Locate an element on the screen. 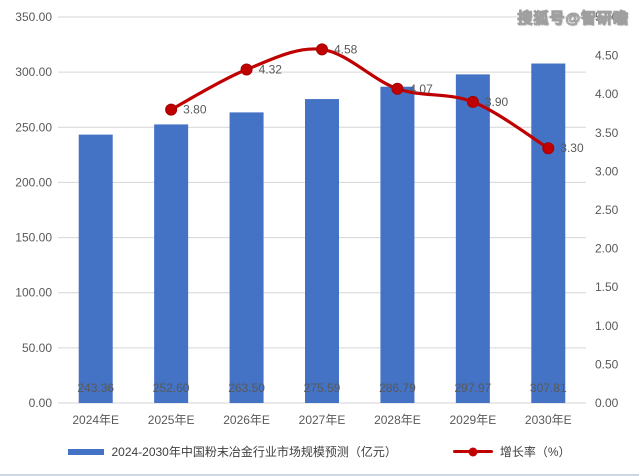 The width and height of the screenshot is (639, 476). right-axis-tick-label: 1.50 is located at coordinates (607, 287).